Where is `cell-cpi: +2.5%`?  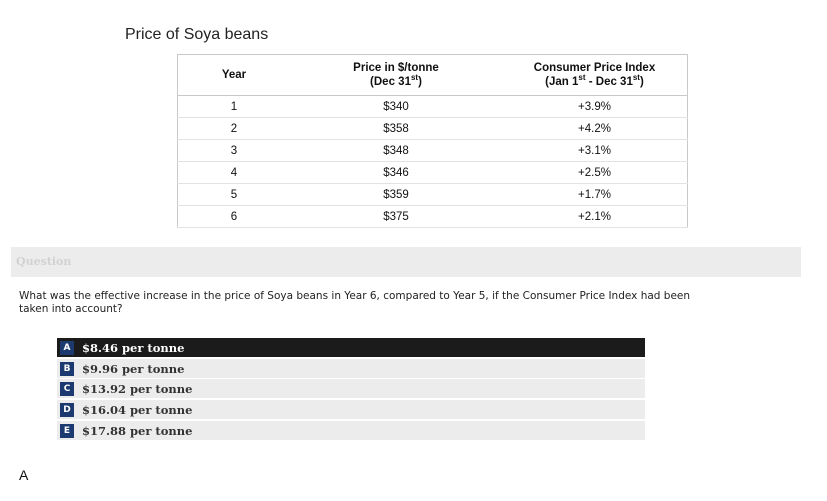
cell-cpi: +2.5% is located at coordinates (594, 172).